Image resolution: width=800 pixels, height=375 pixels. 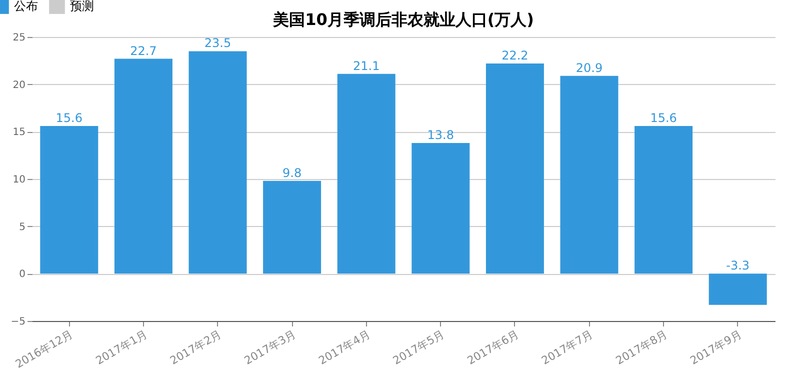 What do you see at coordinates (19, 38) in the screenshot?
I see `y-tick-label: 25` at bounding box center [19, 38].